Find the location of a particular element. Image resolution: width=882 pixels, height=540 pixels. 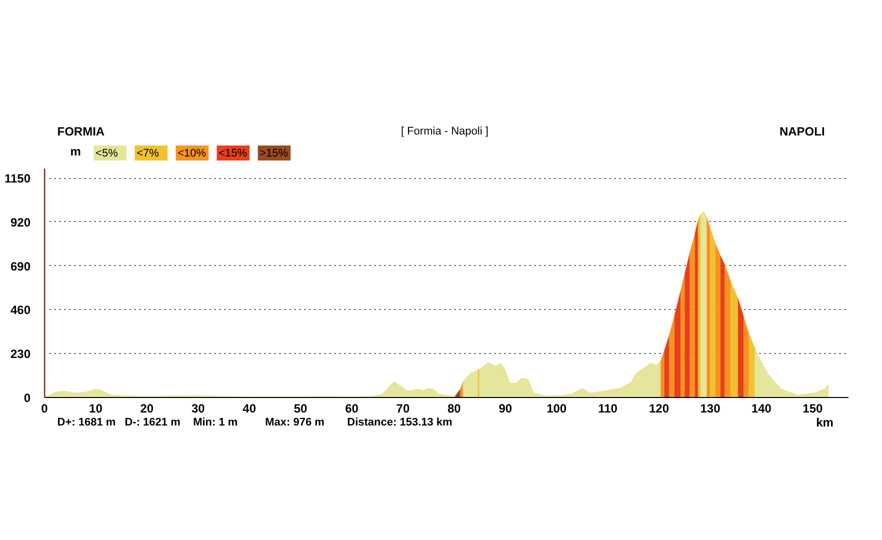

x-tick-label: 70 is located at coordinates (403, 409).